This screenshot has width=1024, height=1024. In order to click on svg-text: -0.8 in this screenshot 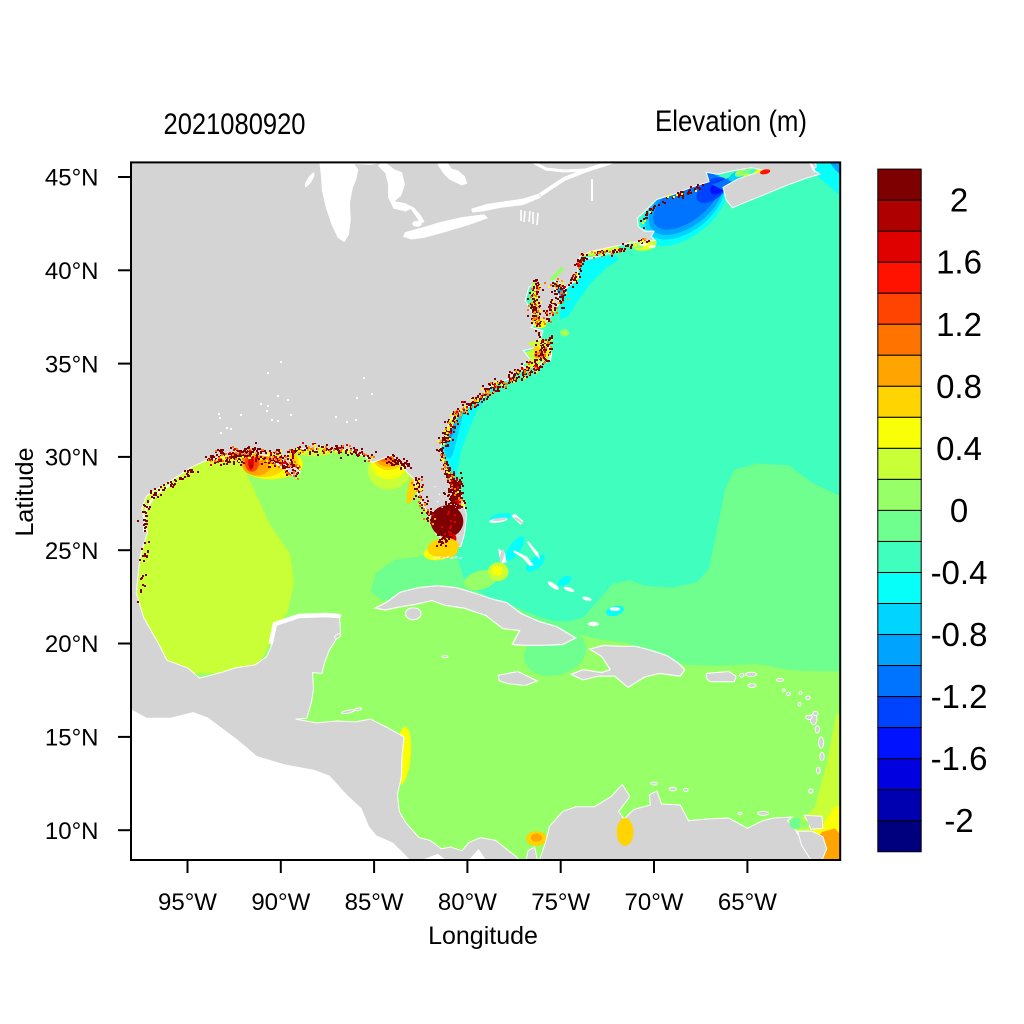, I will do `click(959, 634)`.